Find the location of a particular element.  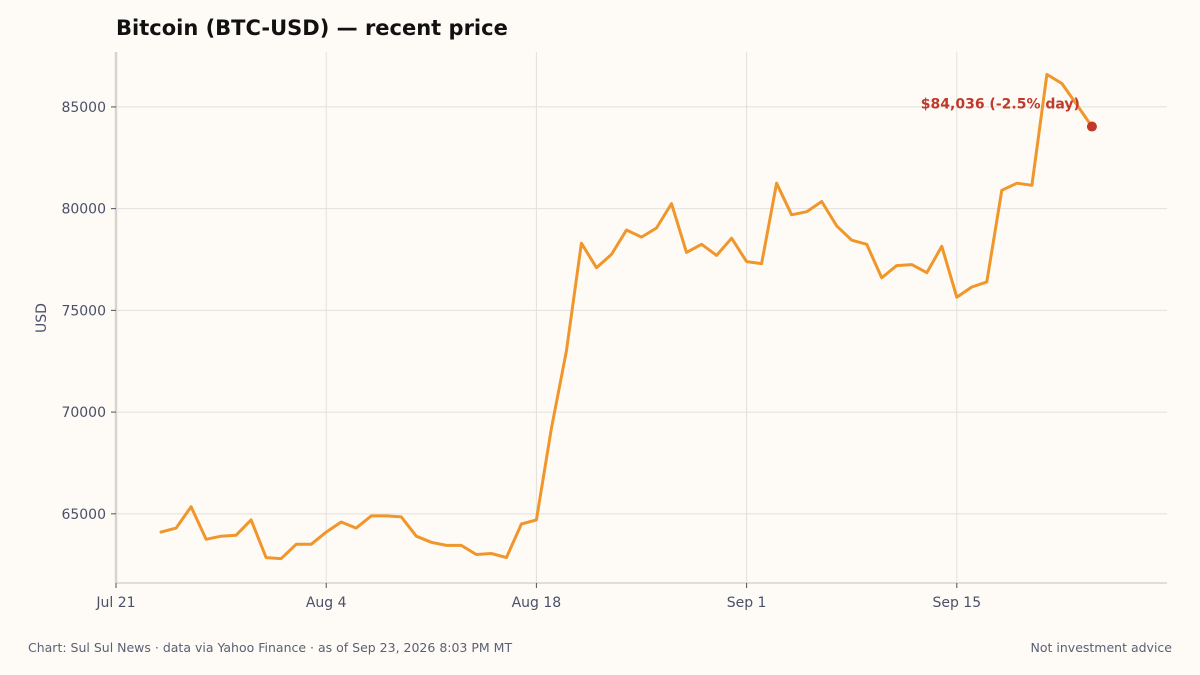

footer-disclaimer: Not investment advice is located at coordinates (1101, 647).